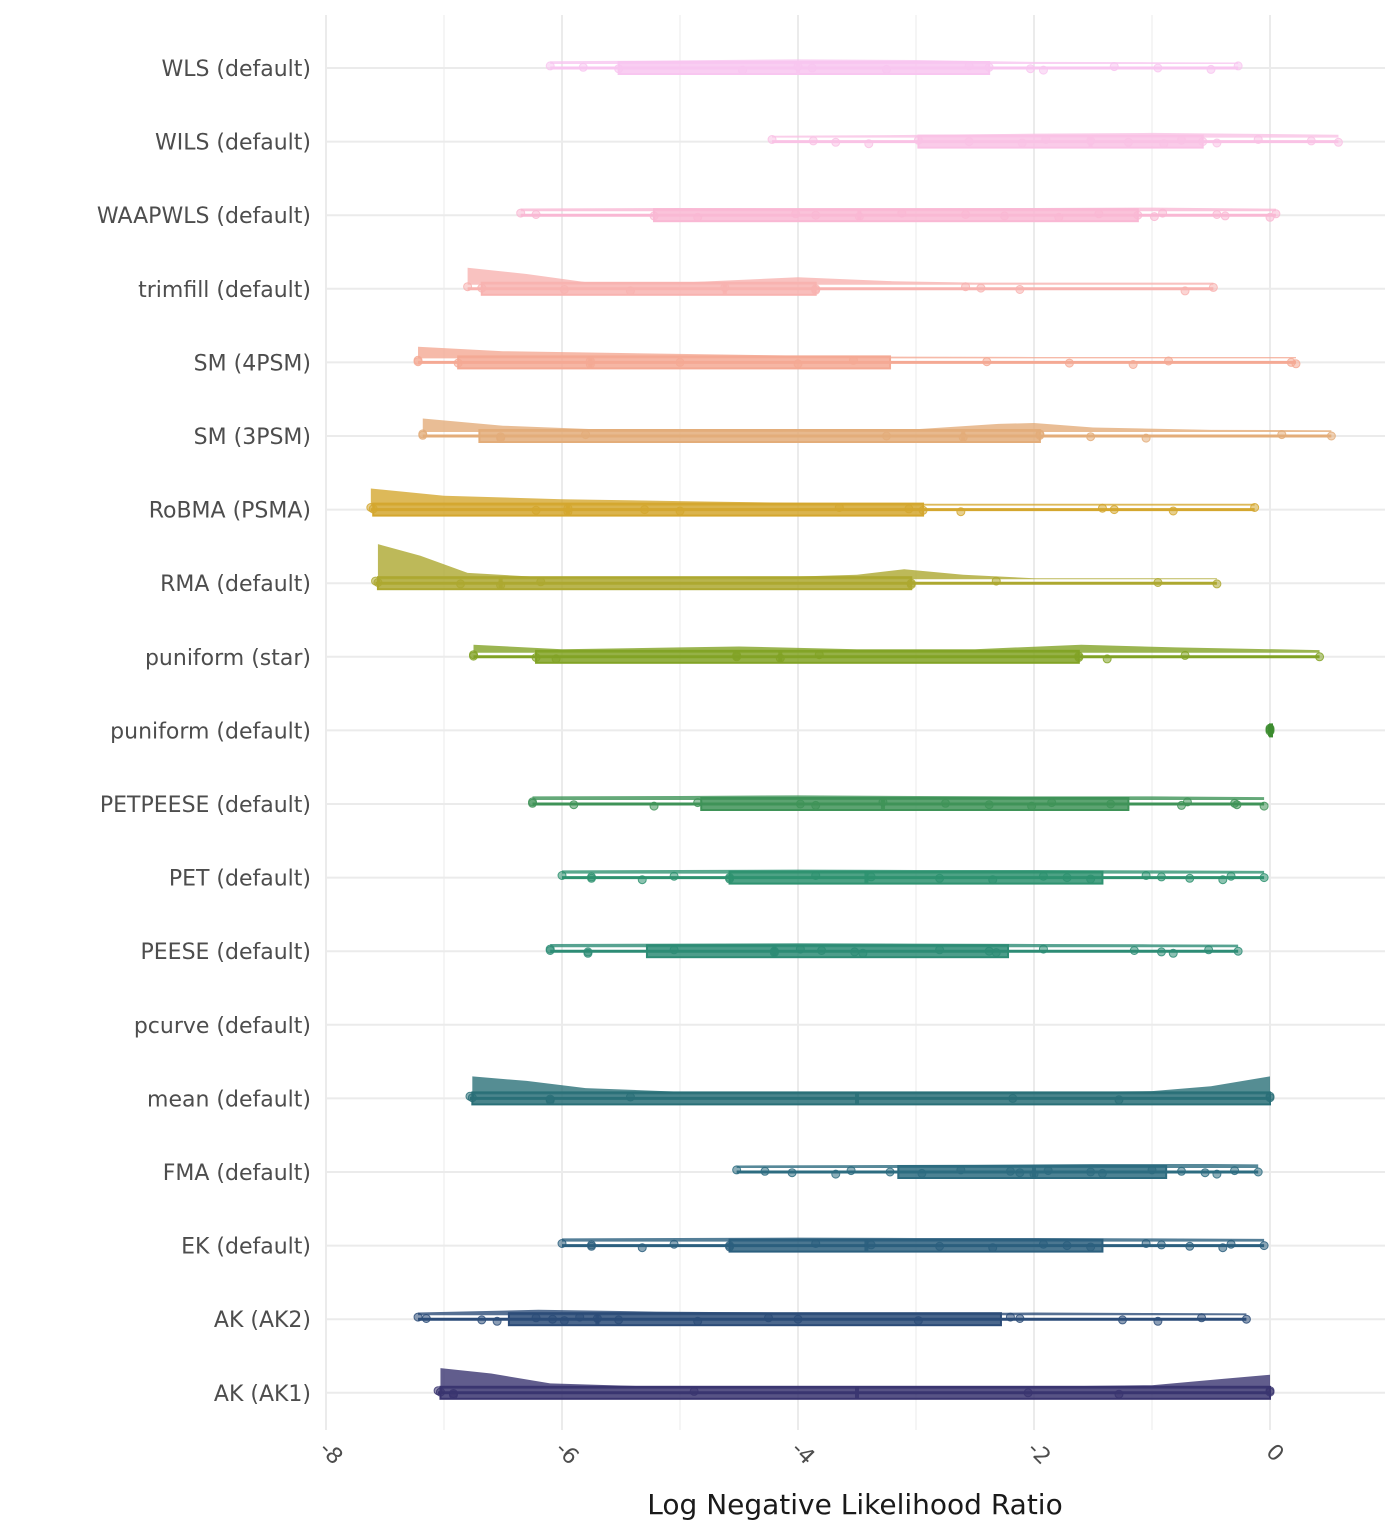 The width and height of the screenshot is (1400, 1536). I want to click on y-tick-label: PEESE (default), so click(226, 952).